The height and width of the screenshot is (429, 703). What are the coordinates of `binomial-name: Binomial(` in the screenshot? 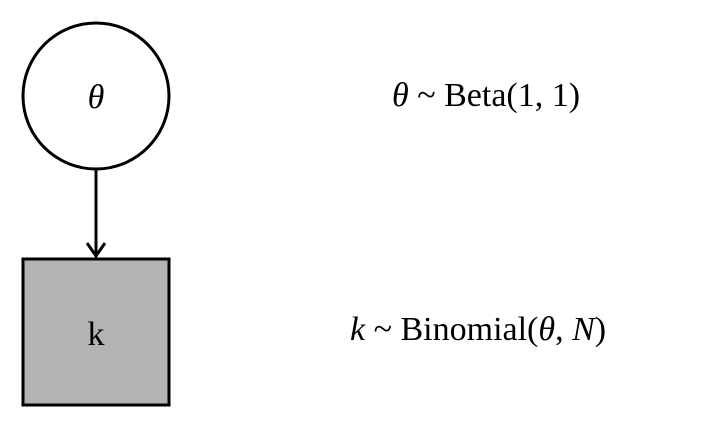 It's located at (469, 329).